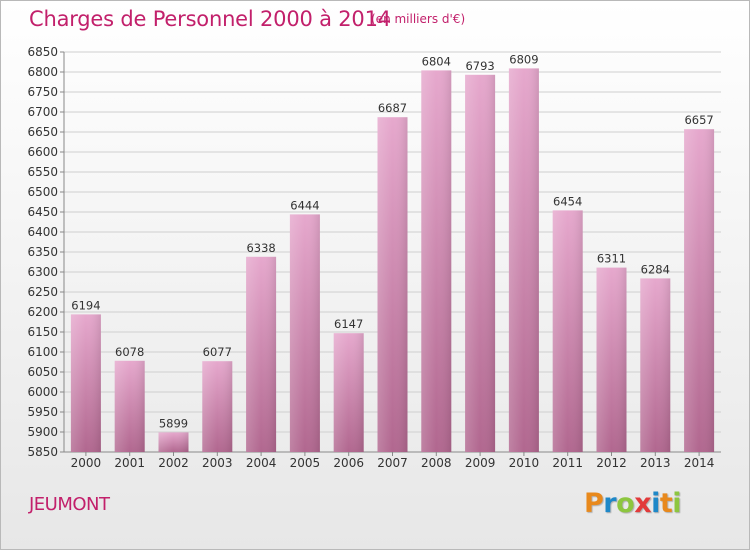  I want to click on data-label: 6809, so click(523, 59).